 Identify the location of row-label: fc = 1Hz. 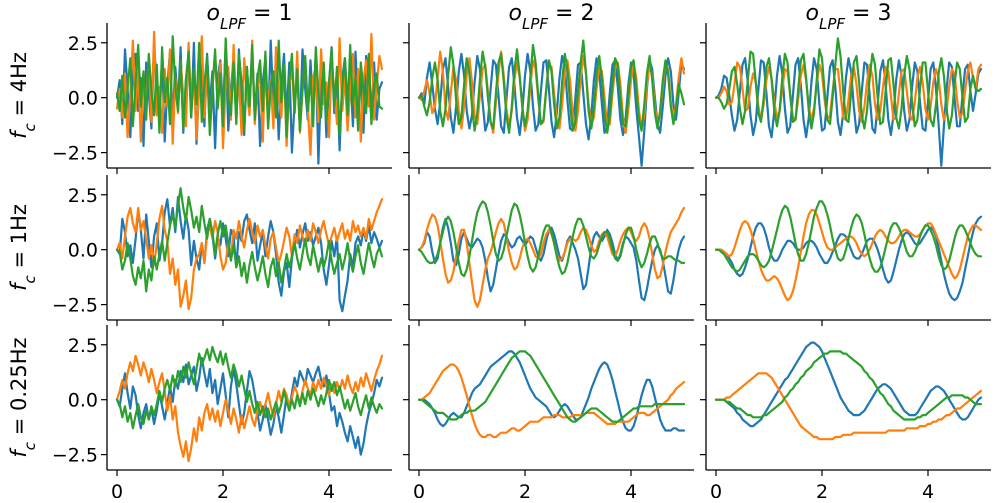
(23, 247).